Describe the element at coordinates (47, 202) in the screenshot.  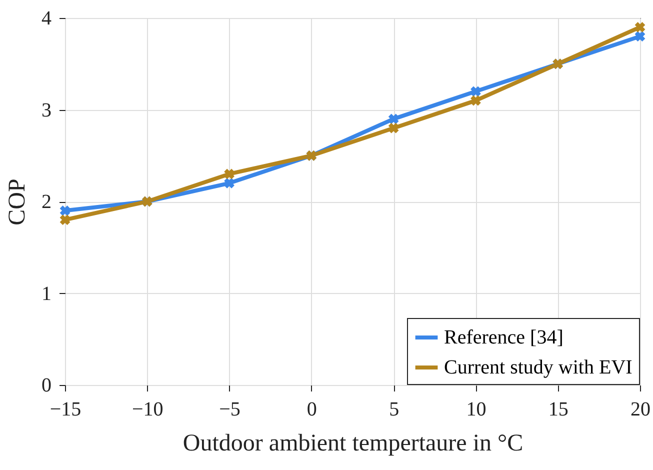
I see `y-tick-label: 2` at that location.